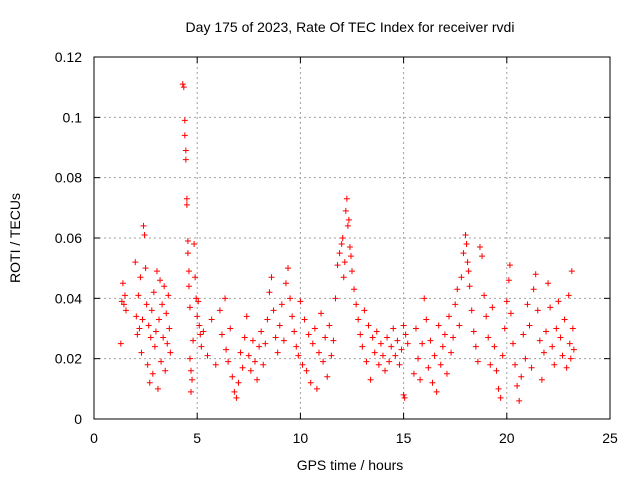 This screenshot has height=480, width=640. I want to click on x-tick-label: 0, so click(94, 438).